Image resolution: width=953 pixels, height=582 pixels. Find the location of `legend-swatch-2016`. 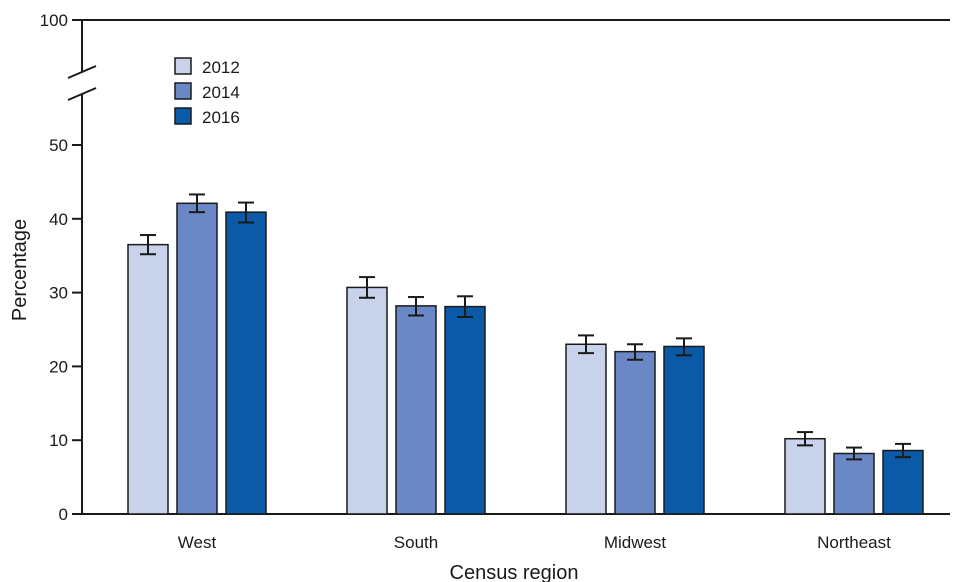

legend-swatch-2016 is located at coordinates (183, 116).